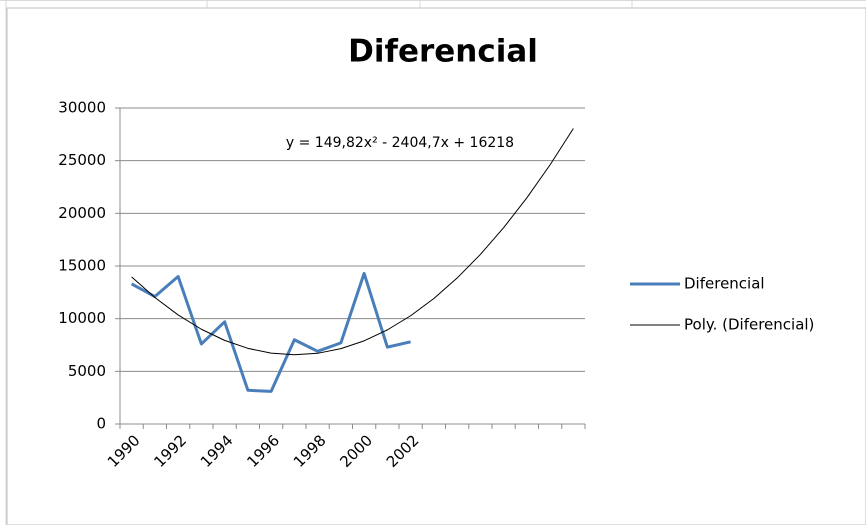 The height and width of the screenshot is (525, 866). Describe the element at coordinates (749, 325) in the screenshot. I see `legend-label: Poly. (Diferencial)` at that location.